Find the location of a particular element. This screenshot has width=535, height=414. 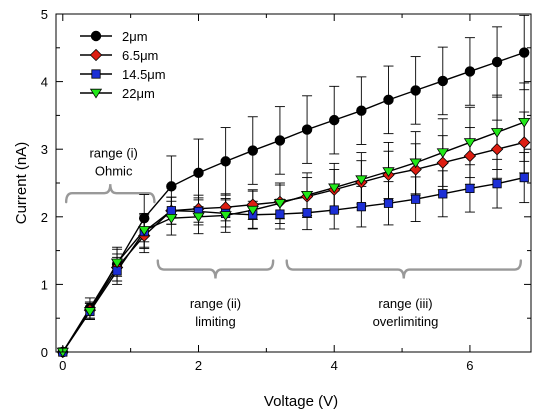

legend-label: 2μm is located at coordinates (135, 36).